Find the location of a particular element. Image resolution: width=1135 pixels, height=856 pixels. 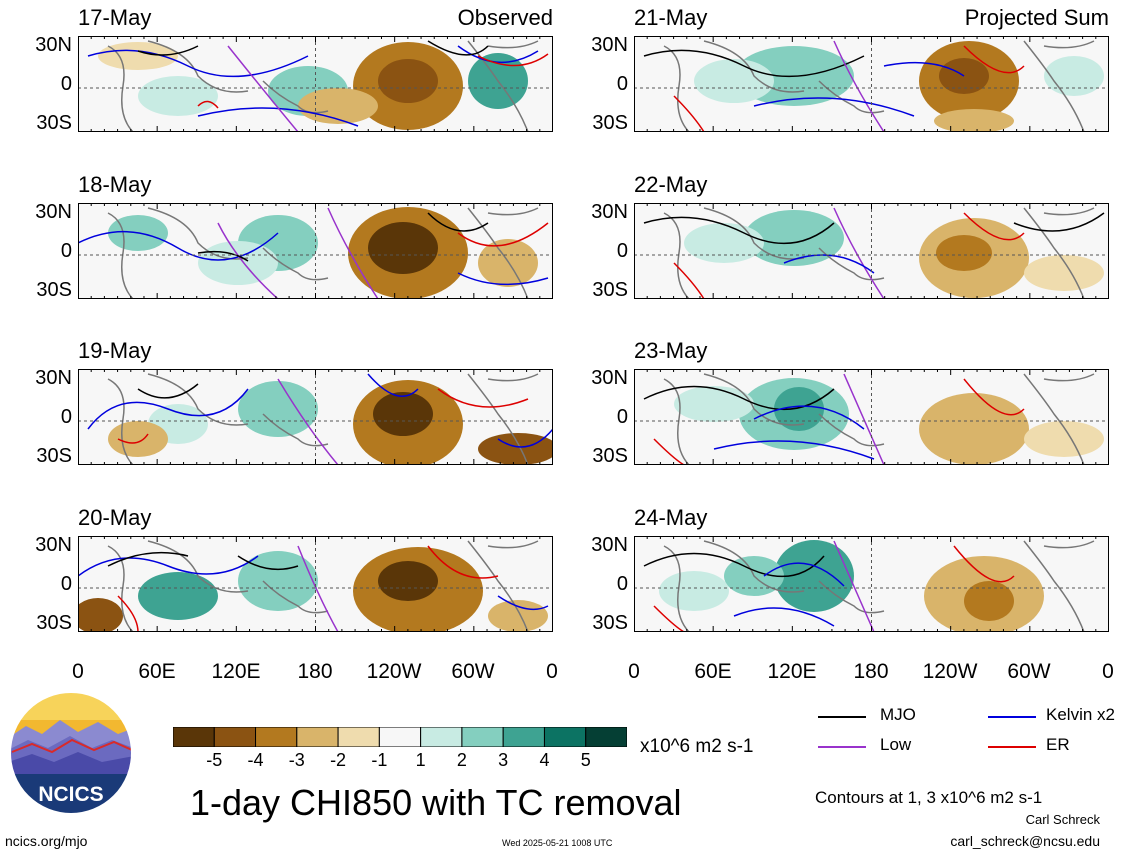

x-tick: 180 is located at coordinates (871, 671).